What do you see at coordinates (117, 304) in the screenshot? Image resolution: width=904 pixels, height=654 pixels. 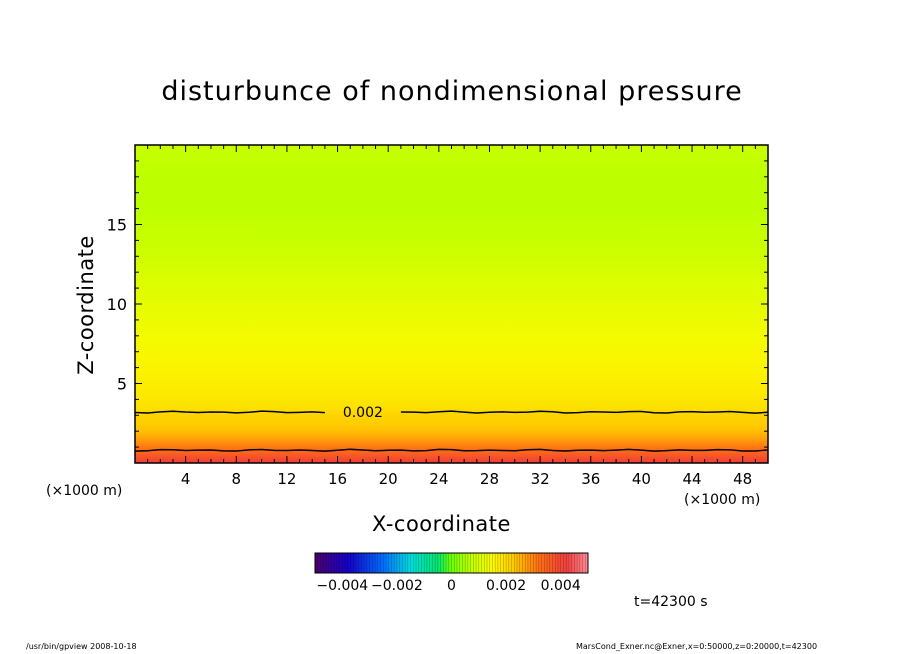 I see `y-tick-label: 10` at bounding box center [117, 304].